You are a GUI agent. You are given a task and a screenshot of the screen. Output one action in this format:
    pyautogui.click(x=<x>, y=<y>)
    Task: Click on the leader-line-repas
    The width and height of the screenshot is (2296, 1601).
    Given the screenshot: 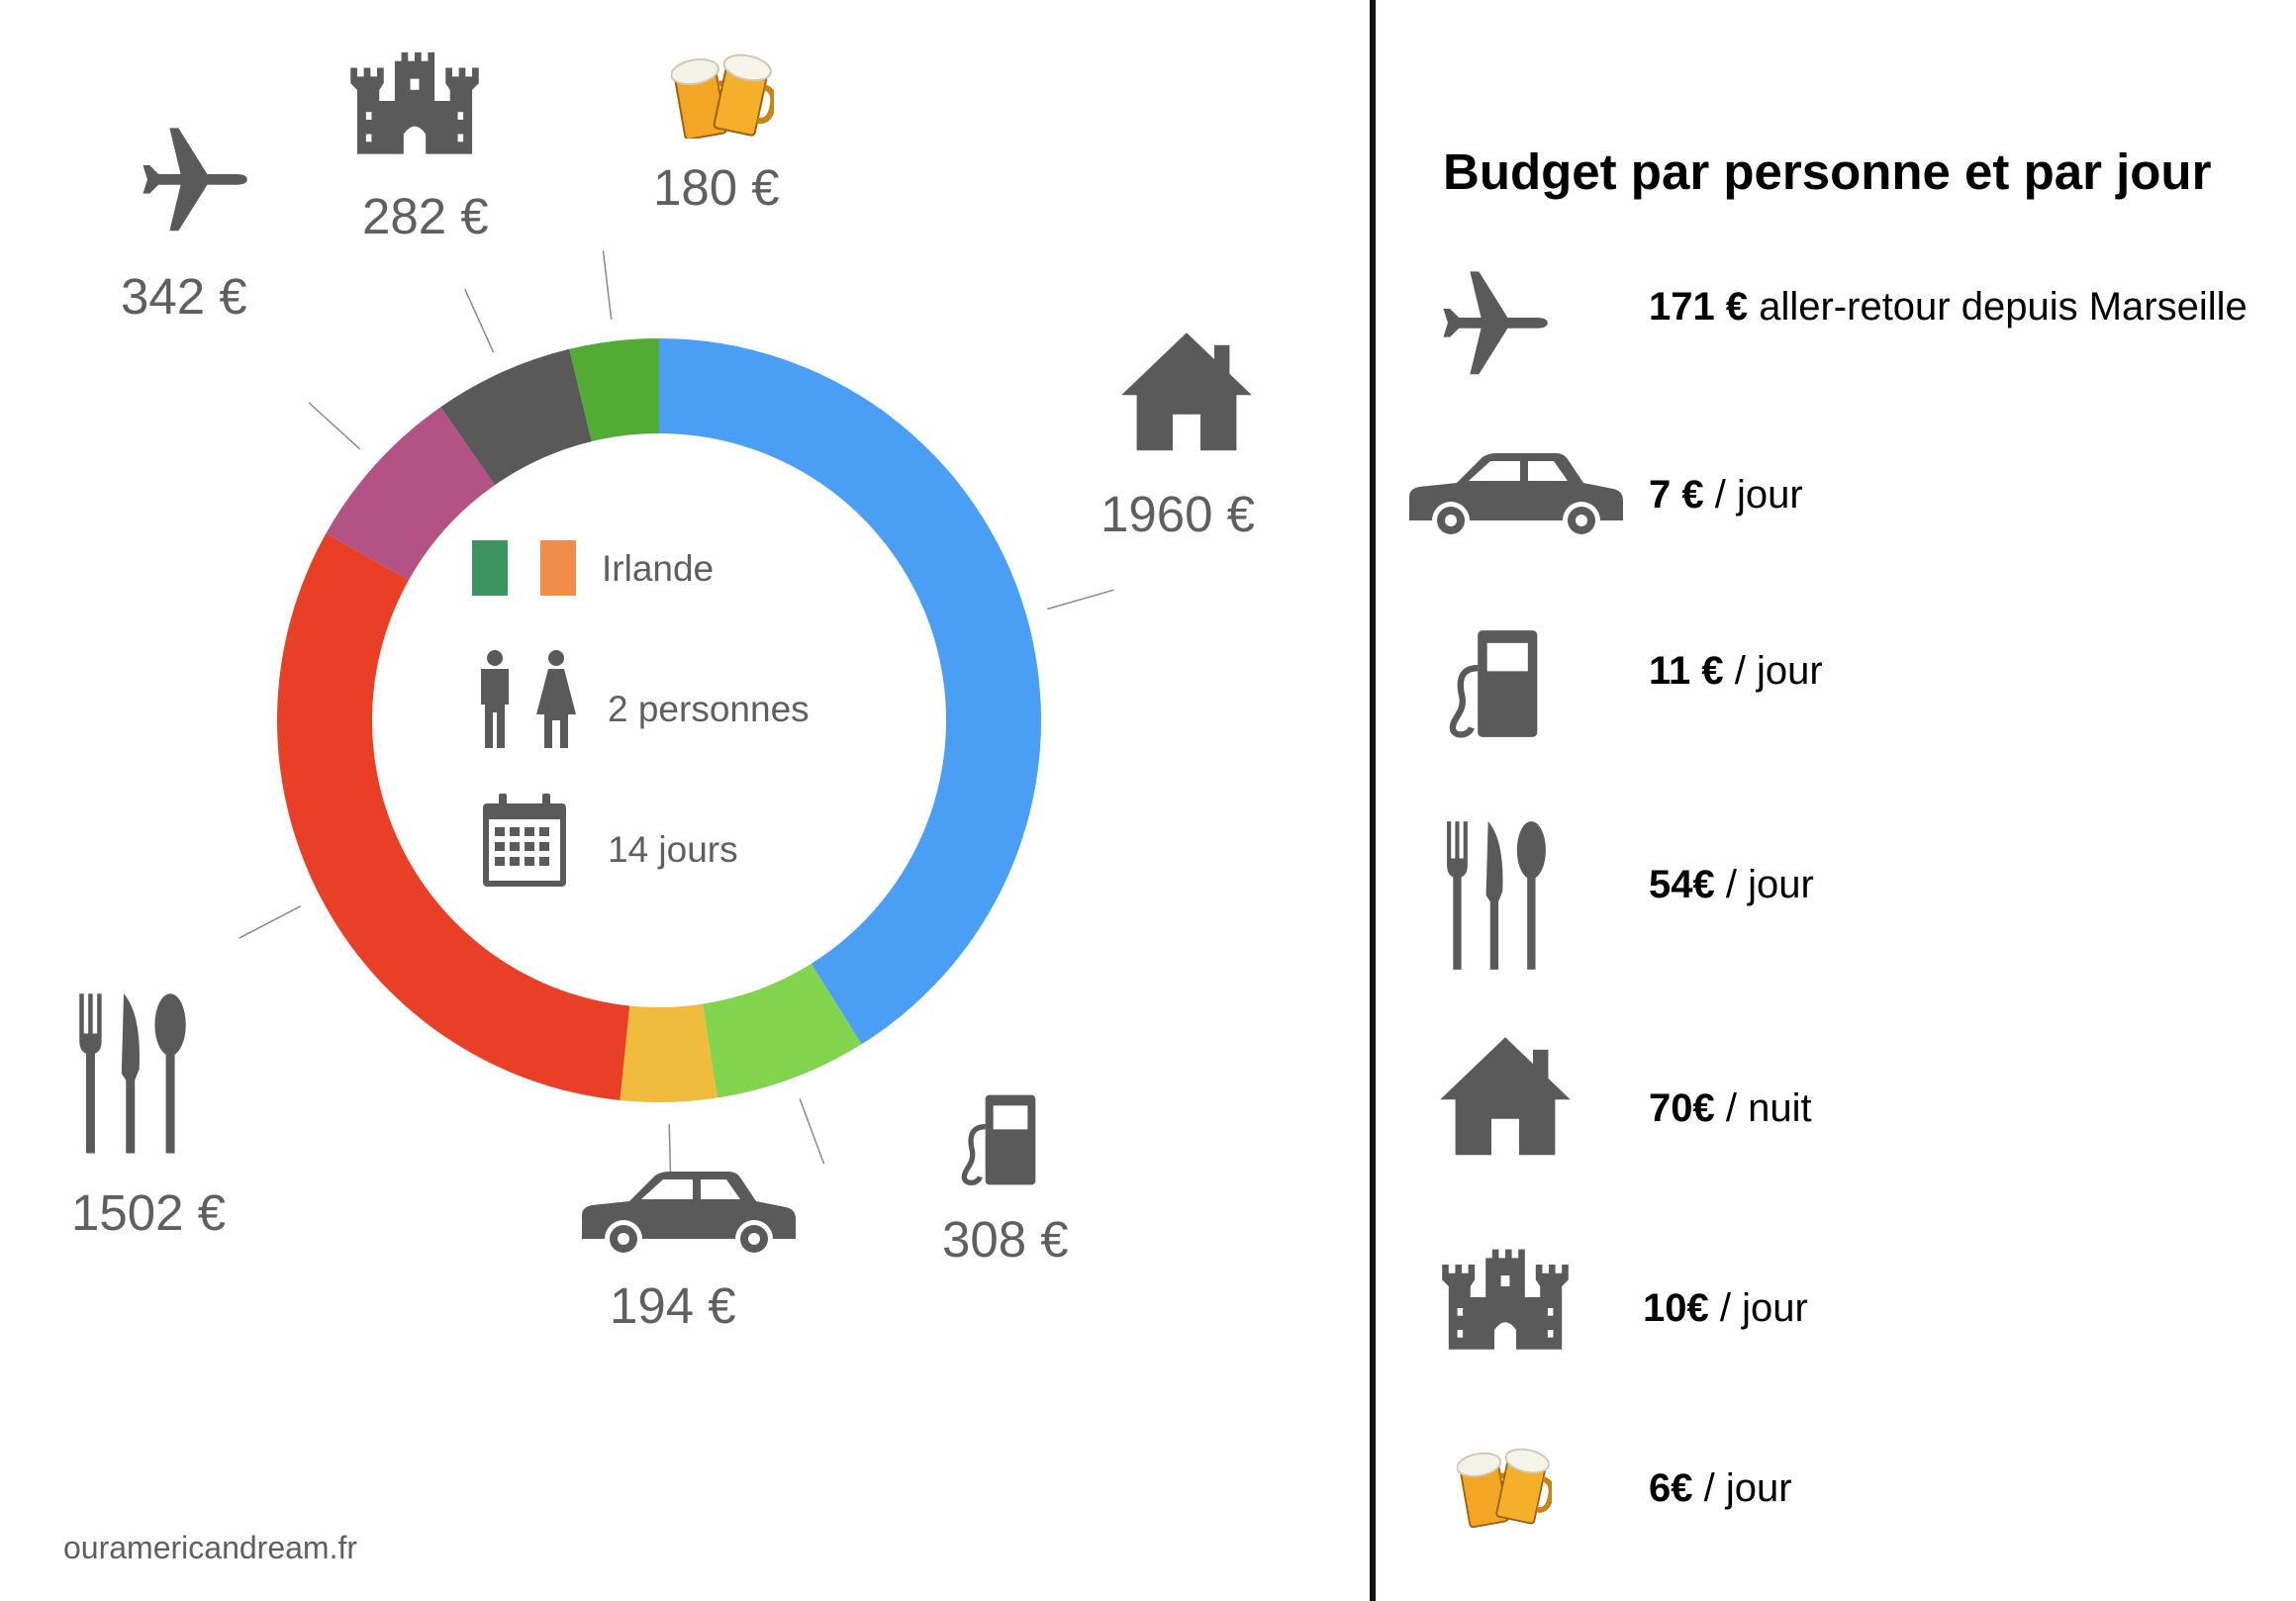 What is the action you would take?
    pyautogui.click(x=270, y=922)
    